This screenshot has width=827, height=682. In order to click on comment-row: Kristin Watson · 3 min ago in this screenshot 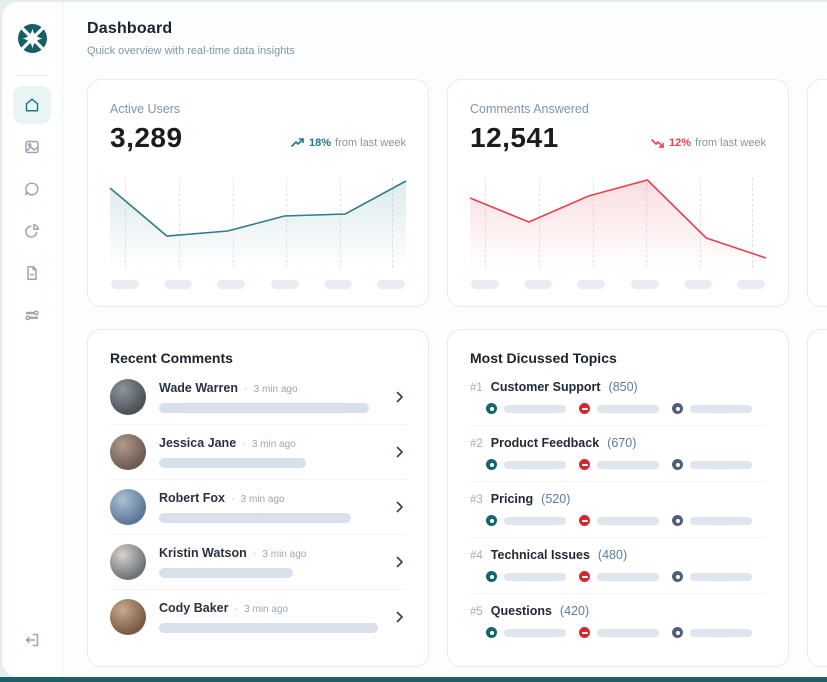, I will do `click(258, 562)`.